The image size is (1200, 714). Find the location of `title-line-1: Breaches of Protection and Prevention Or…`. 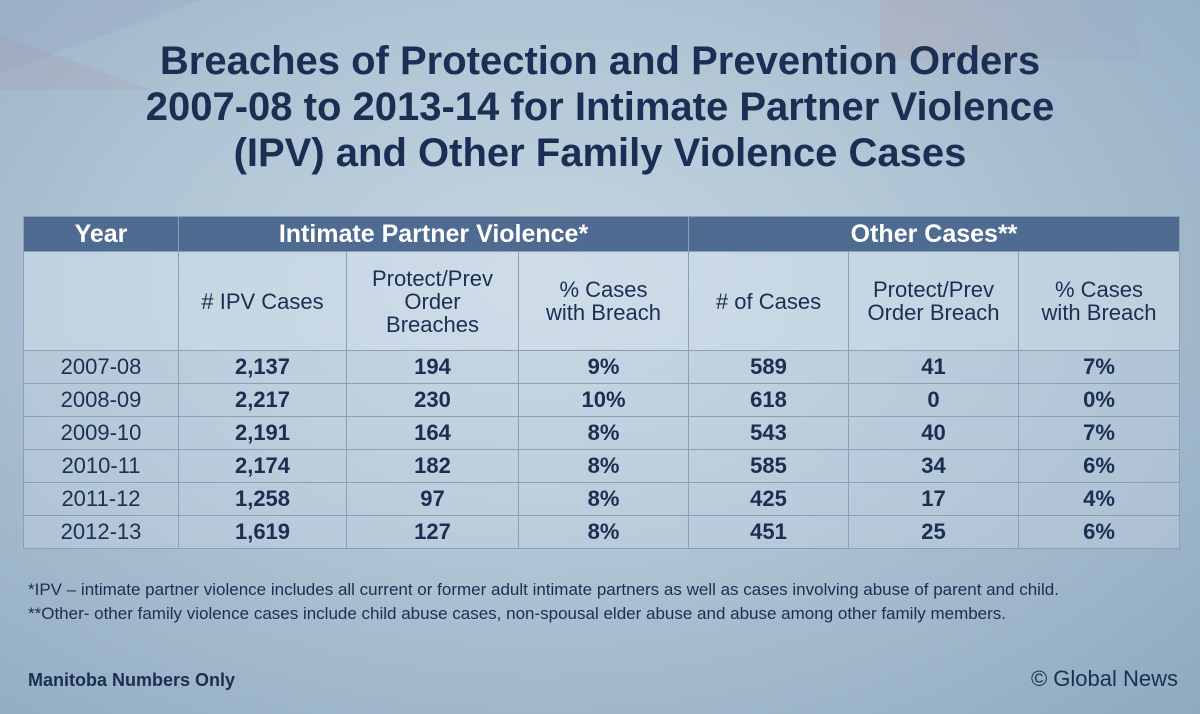

title-line-1: Breaches of Protection and Prevention Or… is located at coordinates (600, 61).